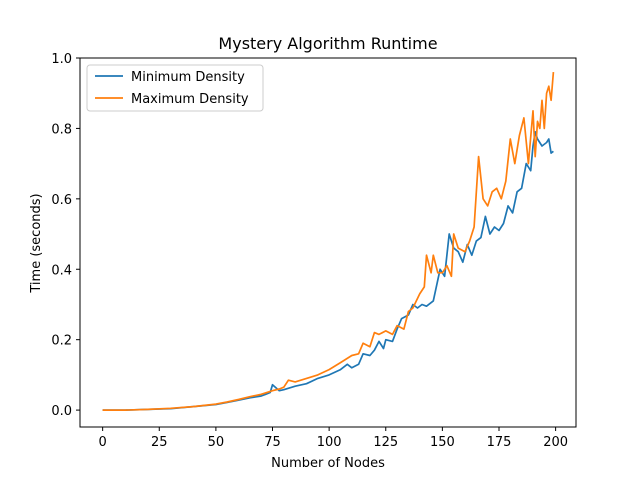  I want to click on x-tick-label: 50, so click(216, 442).